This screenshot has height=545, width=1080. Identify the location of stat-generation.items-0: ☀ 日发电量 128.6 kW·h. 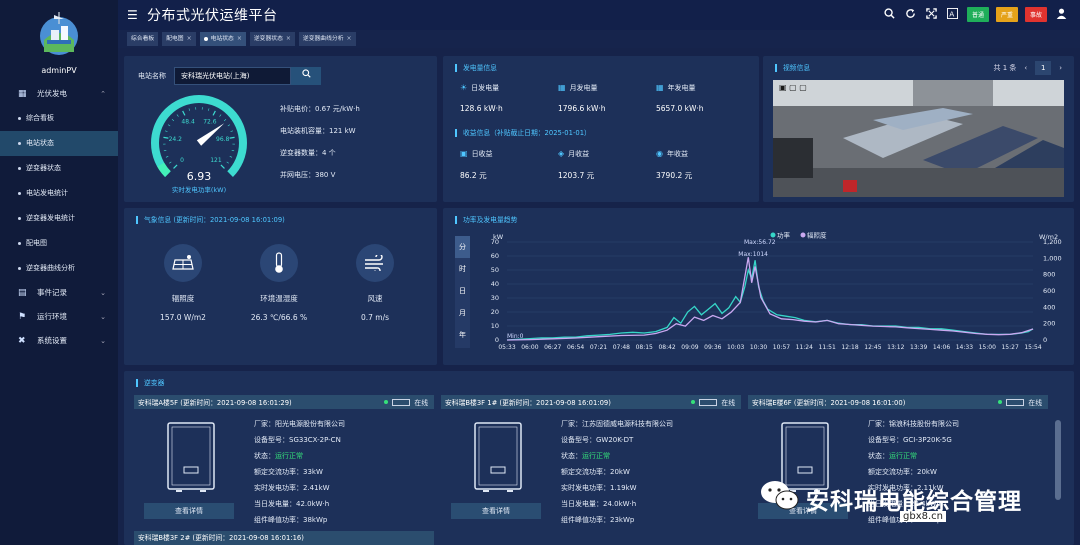
(481, 98).